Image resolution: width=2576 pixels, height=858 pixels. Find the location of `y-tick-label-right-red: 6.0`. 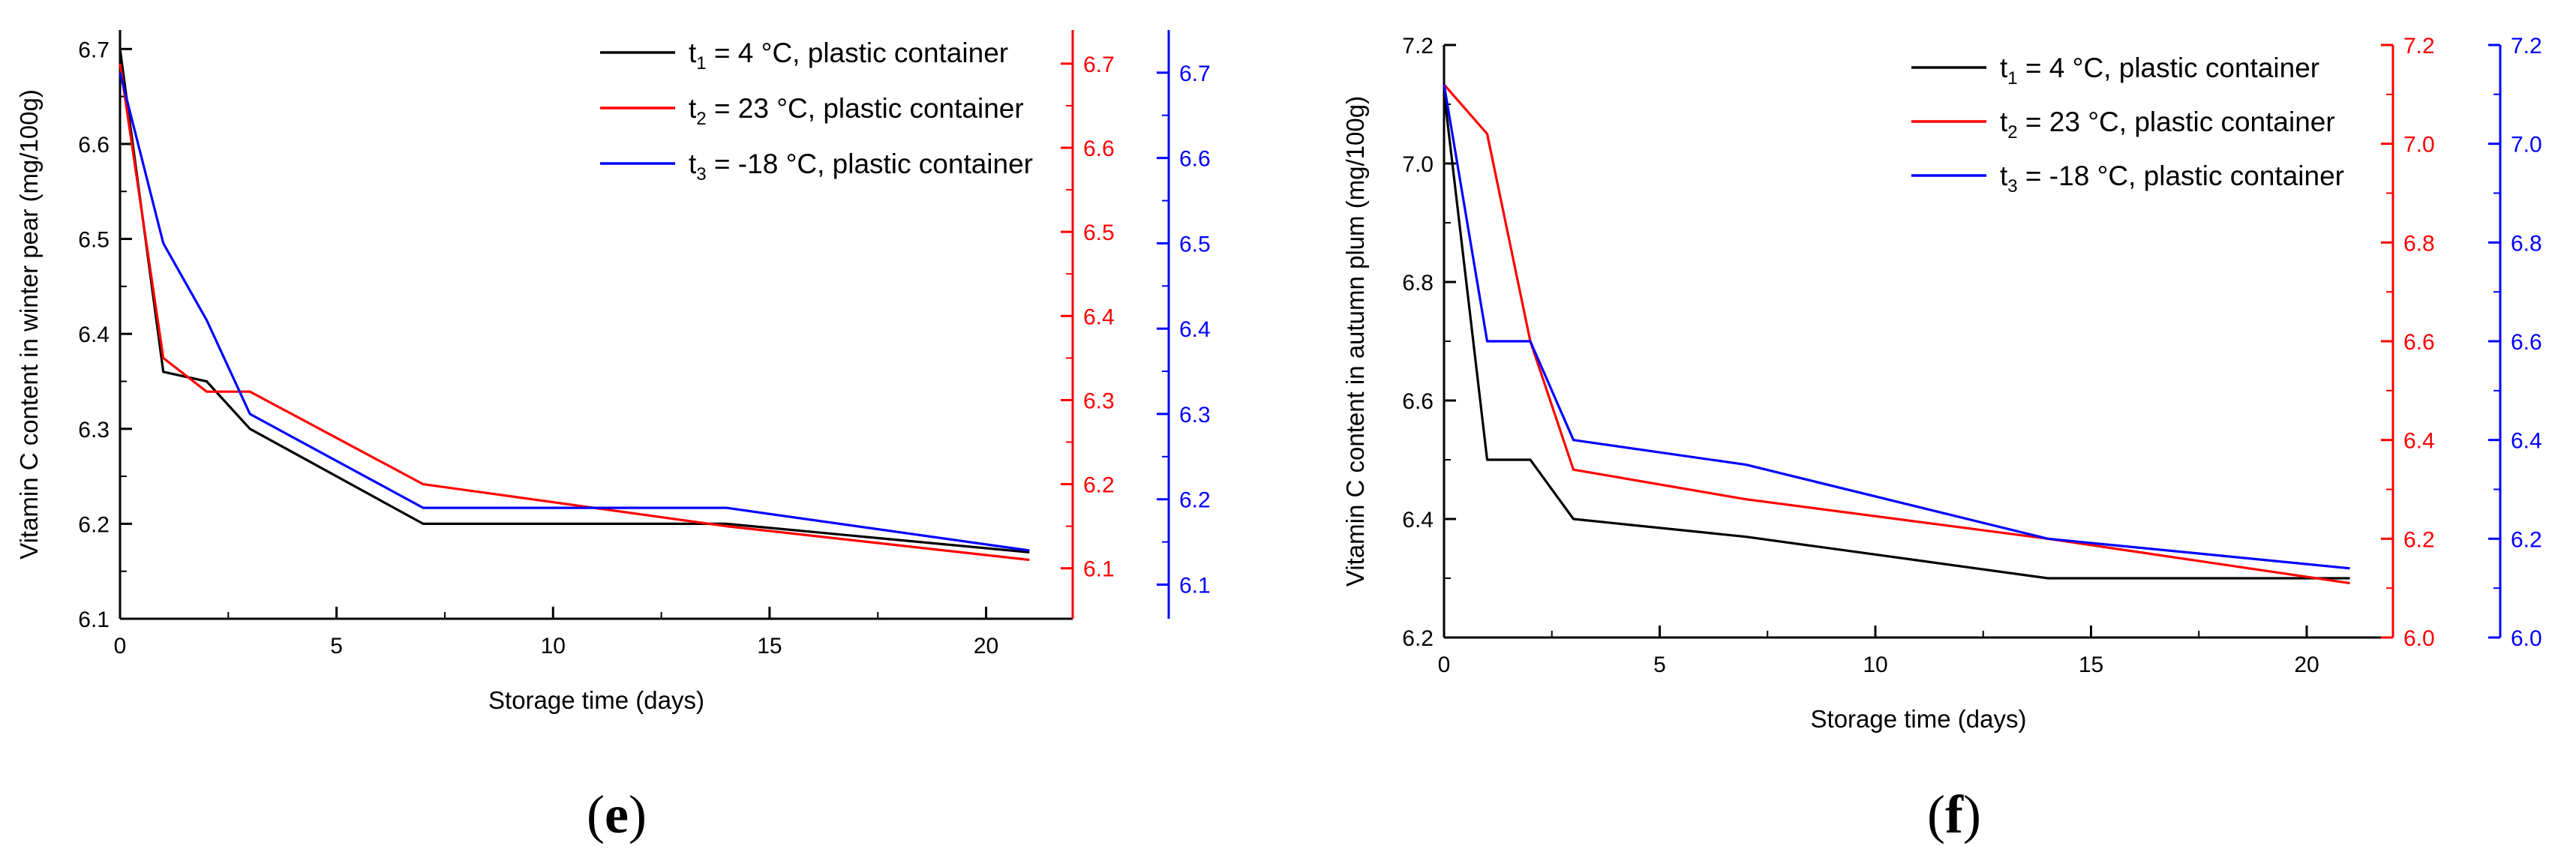

y-tick-label-right-red: 6.0 is located at coordinates (2419, 638).